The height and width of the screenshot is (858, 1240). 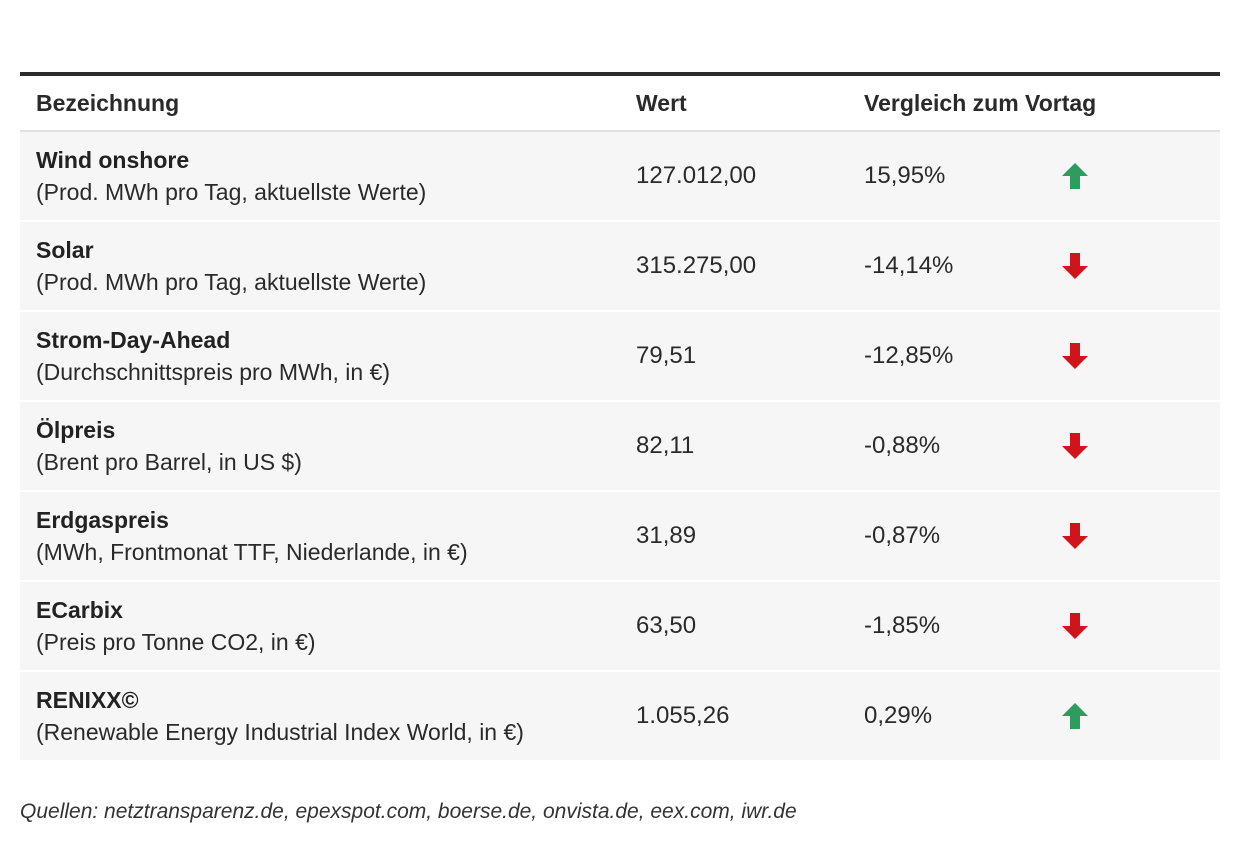 What do you see at coordinates (113, 160) in the screenshot?
I see `item-name: Wind onshore` at bounding box center [113, 160].